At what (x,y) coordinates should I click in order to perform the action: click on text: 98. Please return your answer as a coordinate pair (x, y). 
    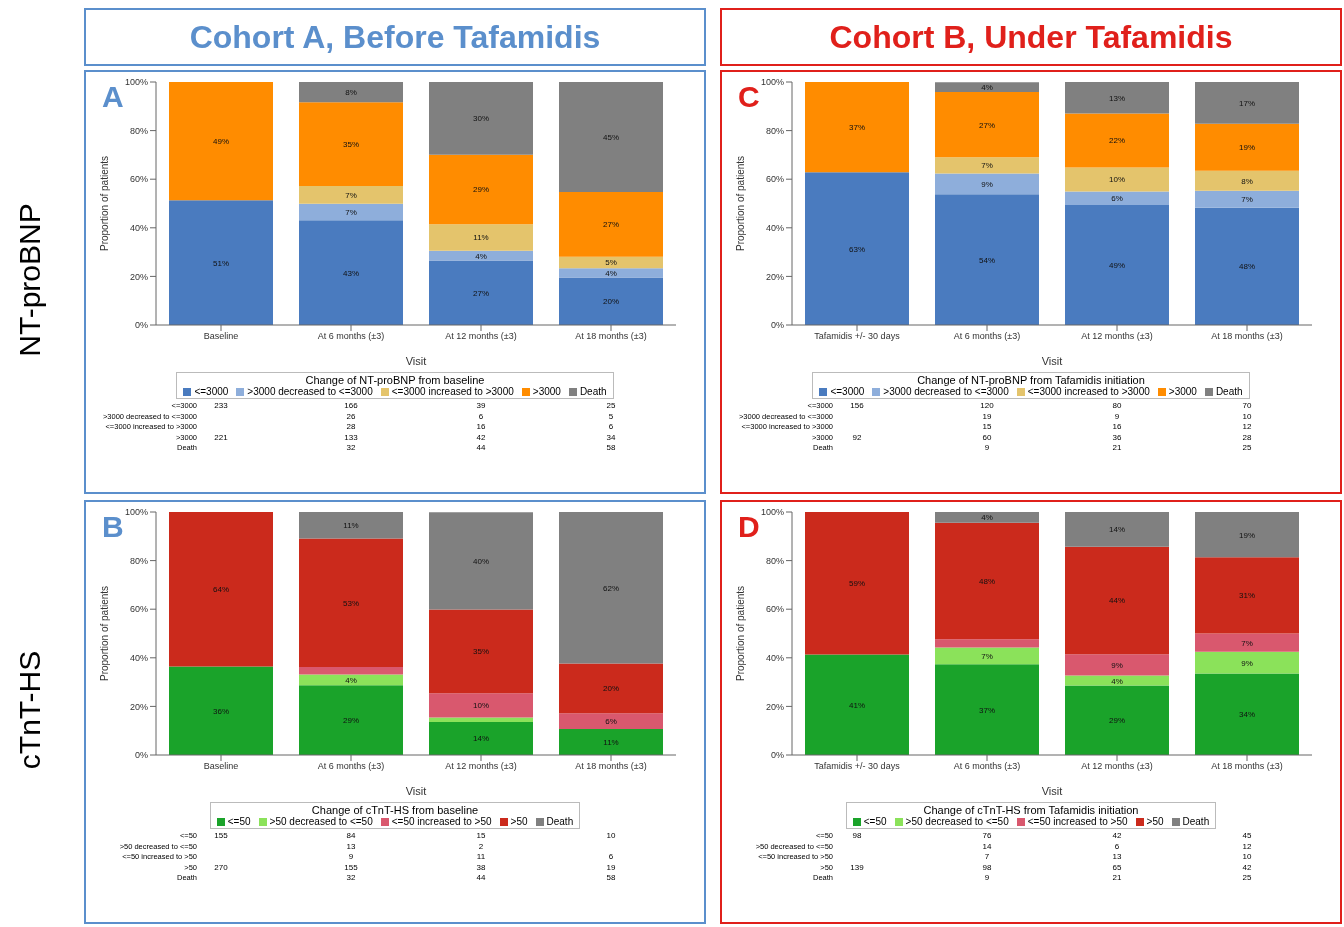
    Looking at the image, I should click on (987, 867).